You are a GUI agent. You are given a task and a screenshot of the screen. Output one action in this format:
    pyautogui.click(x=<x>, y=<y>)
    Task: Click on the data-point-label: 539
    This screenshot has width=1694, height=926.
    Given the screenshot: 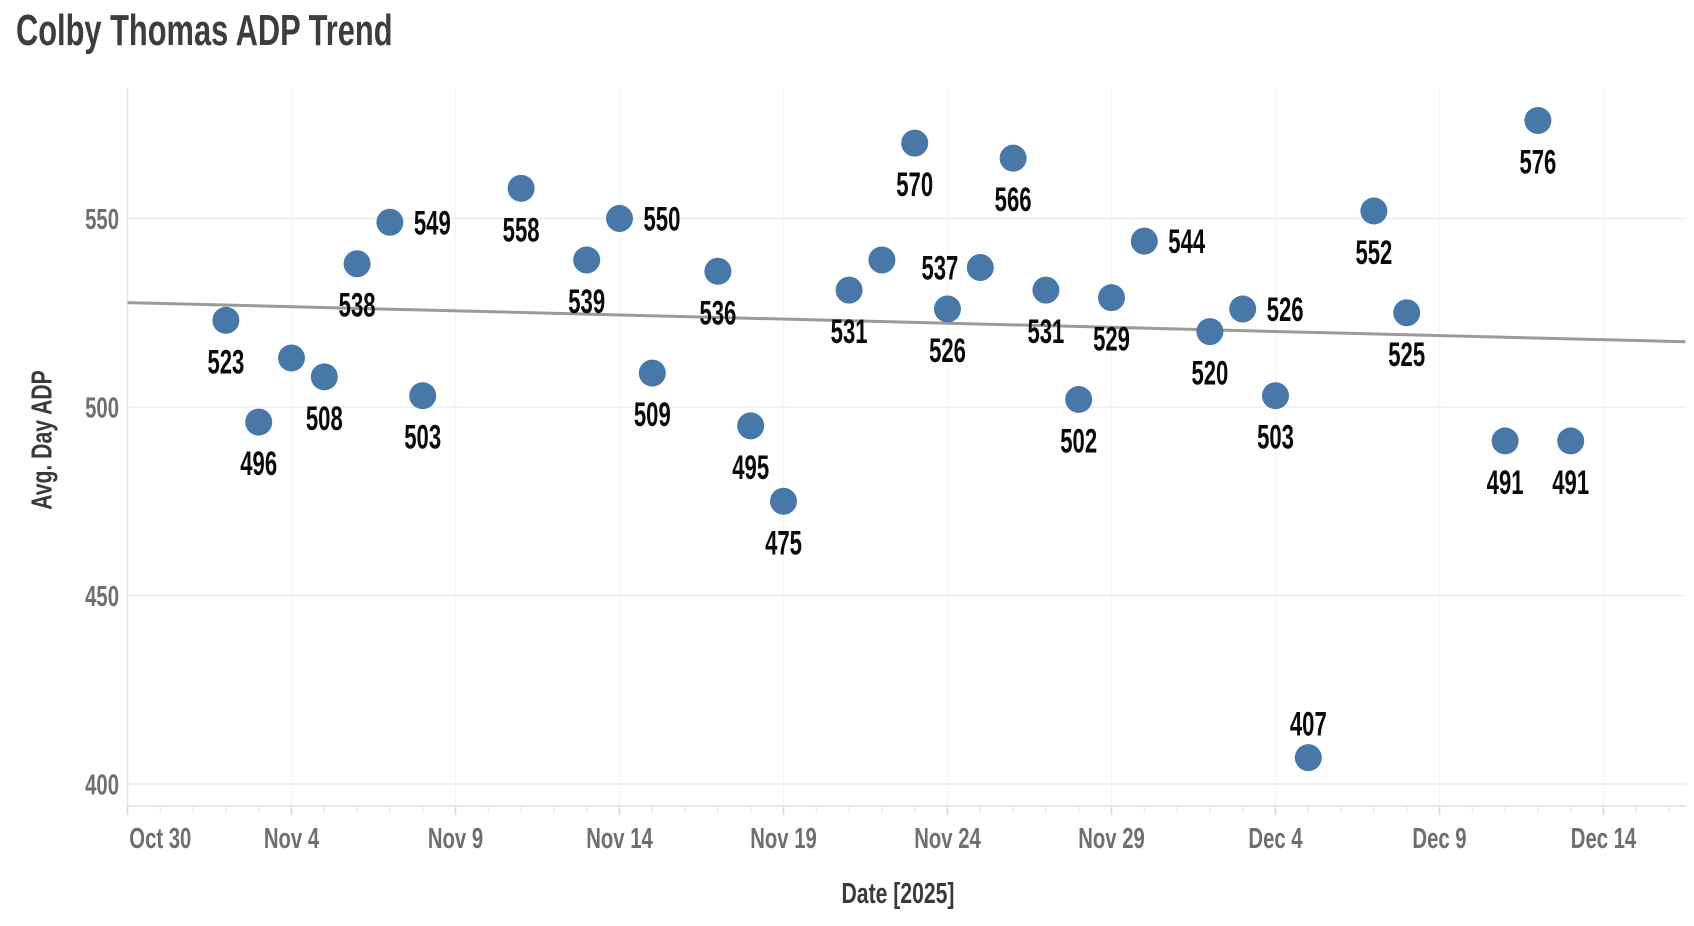 What is the action you would take?
    pyautogui.click(x=586, y=302)
    